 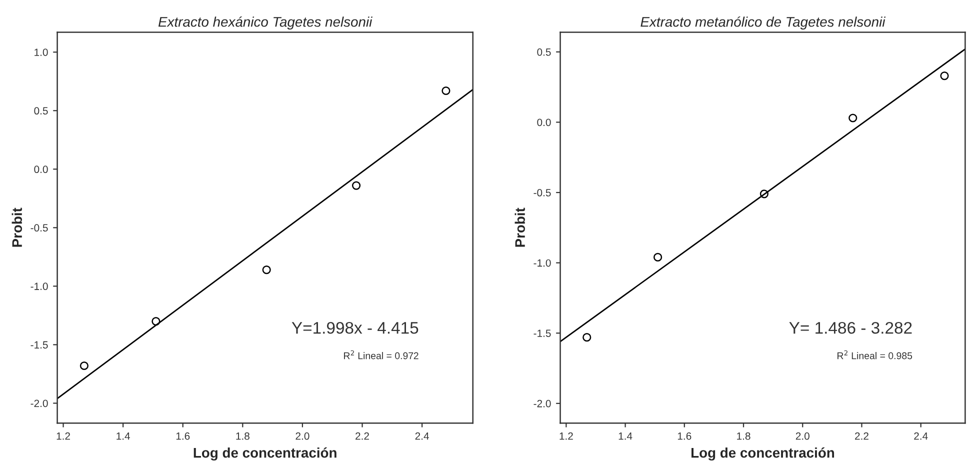 I want to click on annotation: Y= 1.486 - 3.282, so click(x=850, y=328).